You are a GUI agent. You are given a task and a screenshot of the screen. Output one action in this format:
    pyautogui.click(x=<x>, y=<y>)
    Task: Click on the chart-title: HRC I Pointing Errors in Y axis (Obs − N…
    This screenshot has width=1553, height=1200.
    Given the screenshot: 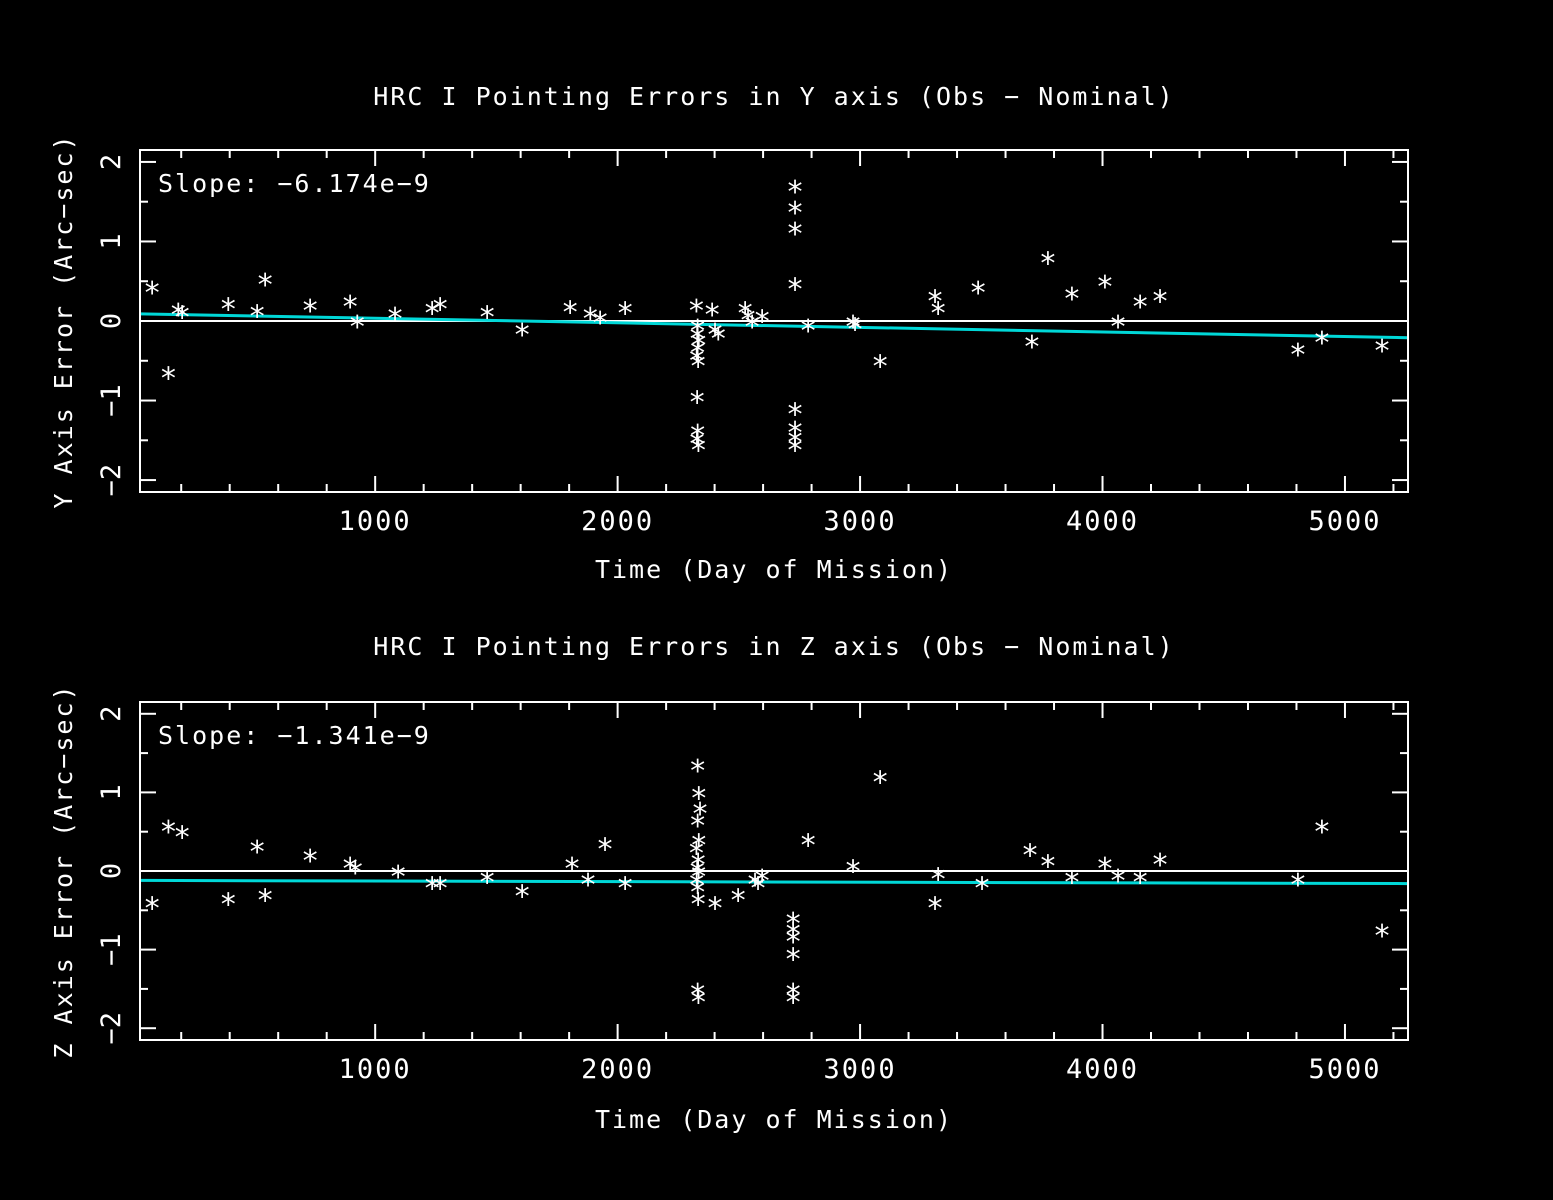 What is the action you would take?
    pyautogui.click(x=773, y=96)
    